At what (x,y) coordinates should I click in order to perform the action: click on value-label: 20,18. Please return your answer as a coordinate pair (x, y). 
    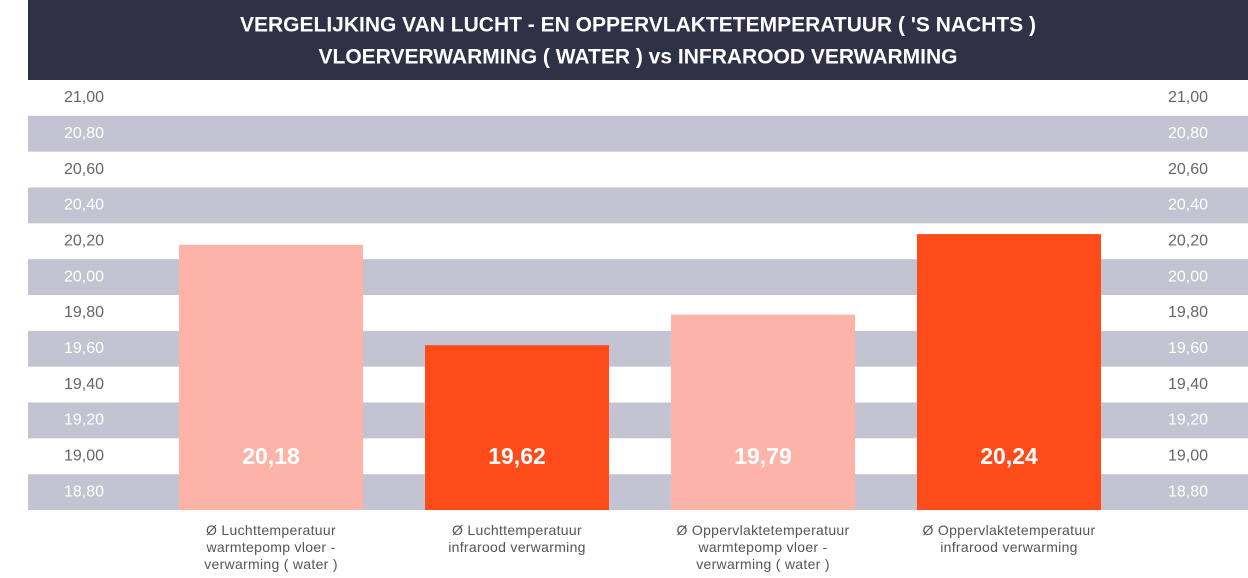
    Looking at the image, I should click on (271, 456).